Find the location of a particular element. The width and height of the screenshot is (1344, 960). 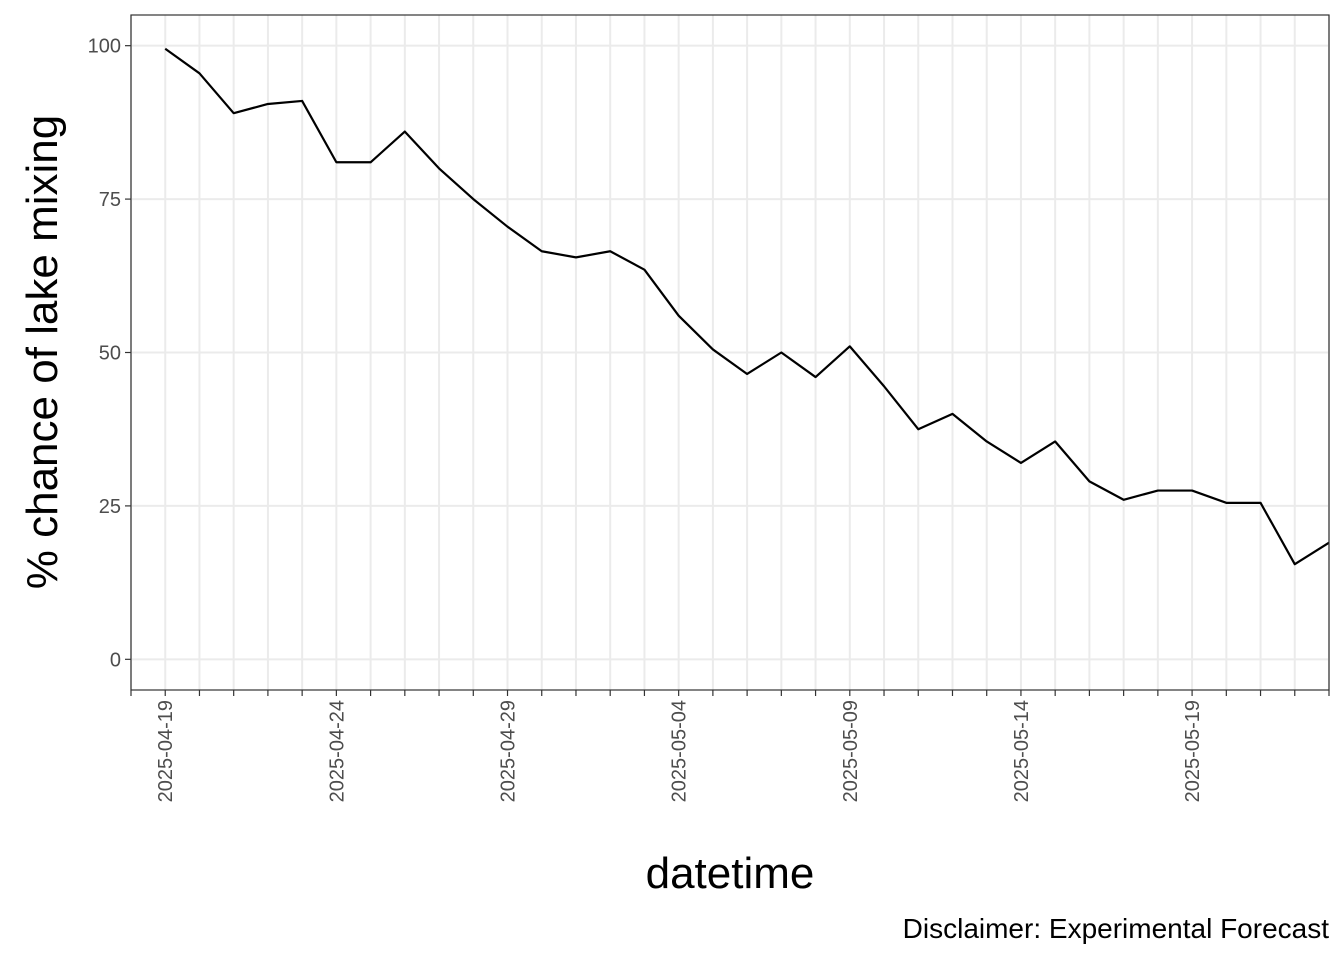

y-tick-label: 100 is located at coordinates (104, 47).